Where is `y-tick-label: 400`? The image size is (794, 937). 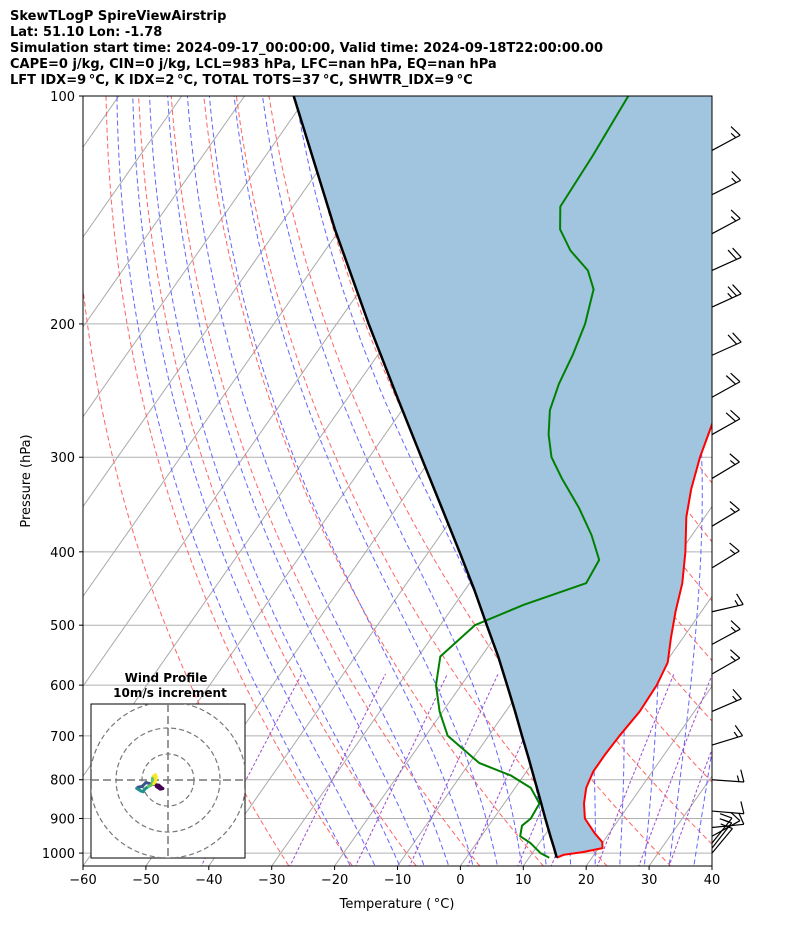 y-tick-label: 400 is located at coordinates (62, 553).